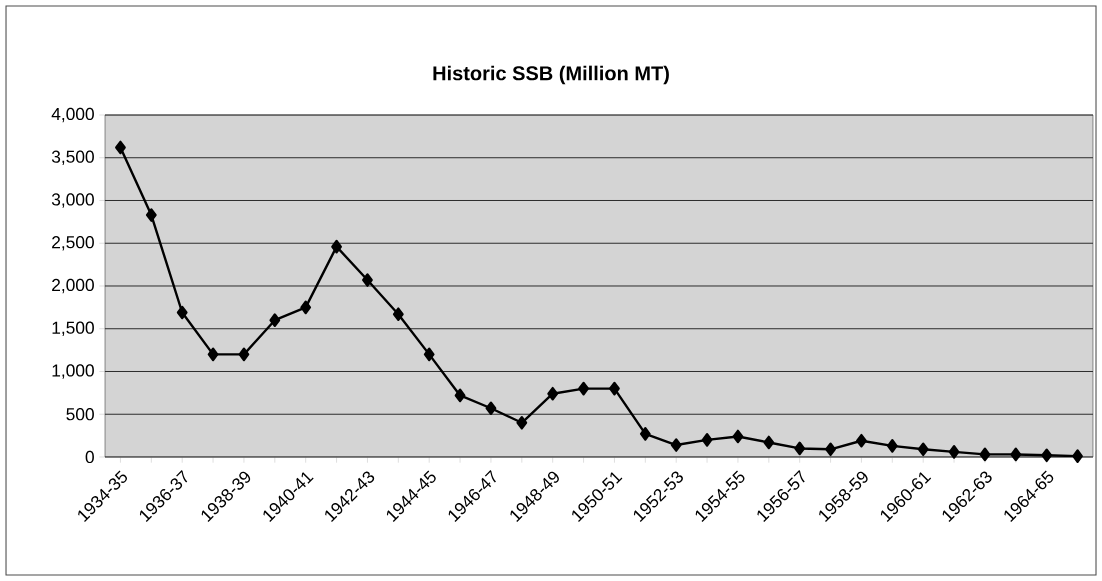 This screenshot has width=1102, height=581. What do you see at coordinates (551, 75) in the screenshot?
I see `chart-title: Historic SSB (Million MT)` at bounding box center [551, 75].